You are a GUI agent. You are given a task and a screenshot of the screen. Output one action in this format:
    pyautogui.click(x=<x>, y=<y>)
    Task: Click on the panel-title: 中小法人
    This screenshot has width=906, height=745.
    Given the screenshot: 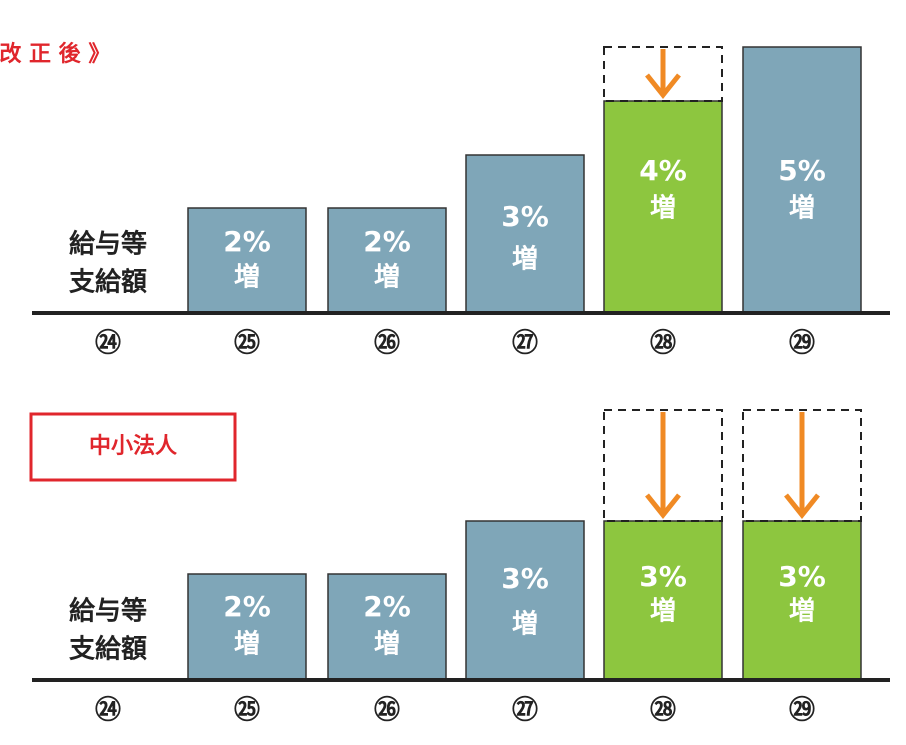 What is the action you would take?
    pyautogui.click(x=133, y=446)
    